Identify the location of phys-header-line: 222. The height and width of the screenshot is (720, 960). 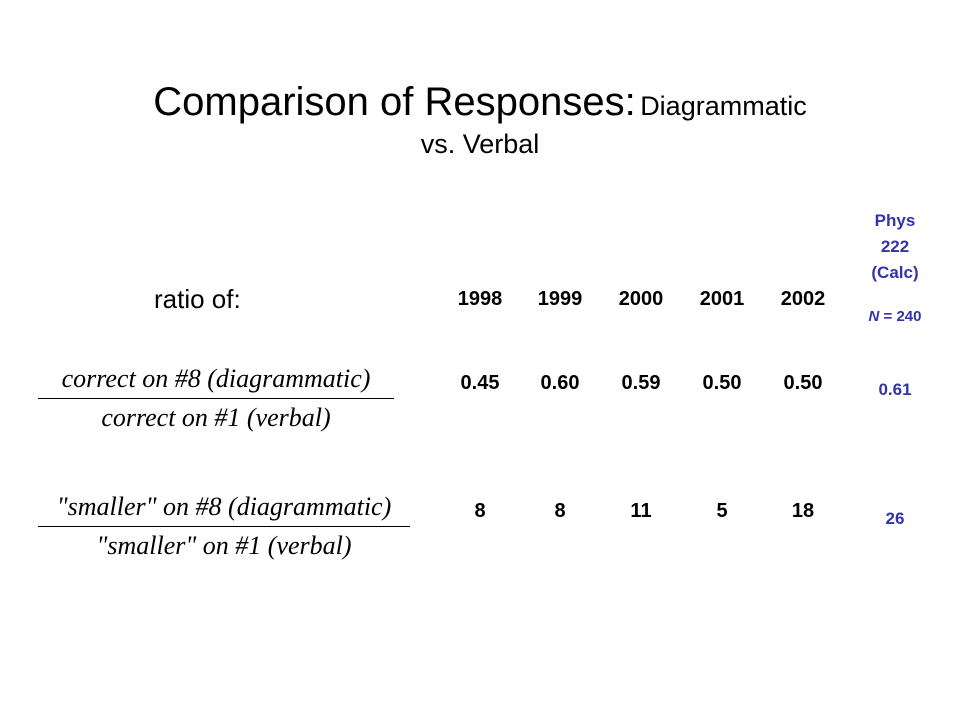
(895, 246).